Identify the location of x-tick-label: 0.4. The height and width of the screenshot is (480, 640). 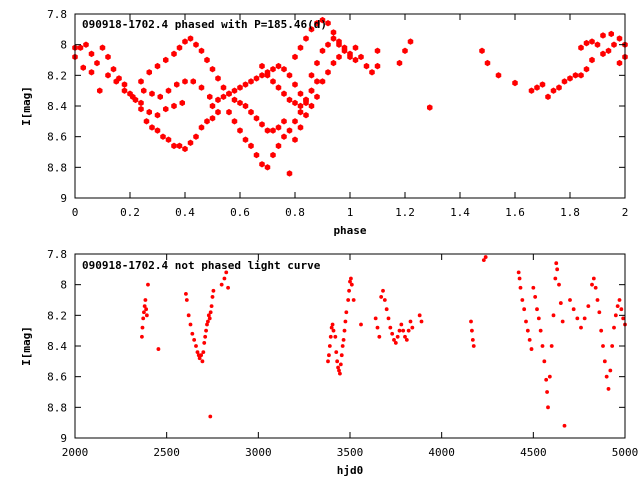
(185, 212).